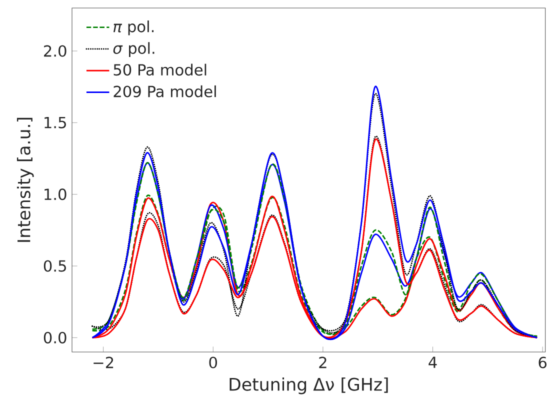 This screenshot has height=406, width=549. What do you see at coordinates (432, 362) in the screenshot?
I see `x-tick-label: 4` at bounding box center [432, 362].